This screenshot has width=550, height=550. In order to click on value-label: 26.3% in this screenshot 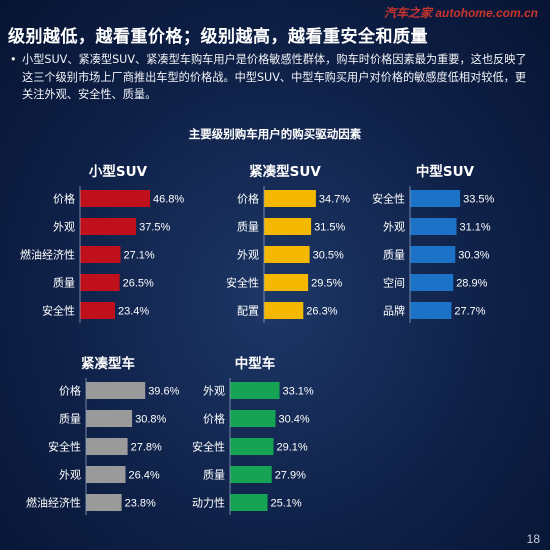, I will do `click(321, 312)`.